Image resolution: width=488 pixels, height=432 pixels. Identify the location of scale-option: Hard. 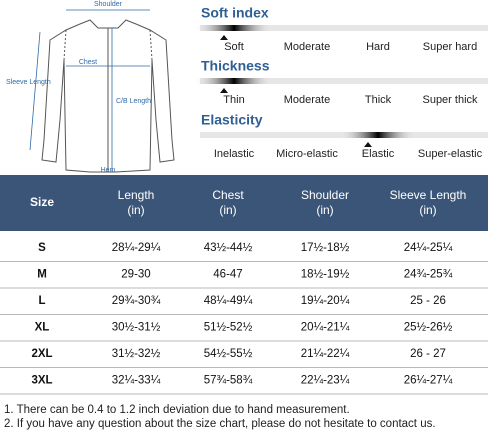
(378, 47).